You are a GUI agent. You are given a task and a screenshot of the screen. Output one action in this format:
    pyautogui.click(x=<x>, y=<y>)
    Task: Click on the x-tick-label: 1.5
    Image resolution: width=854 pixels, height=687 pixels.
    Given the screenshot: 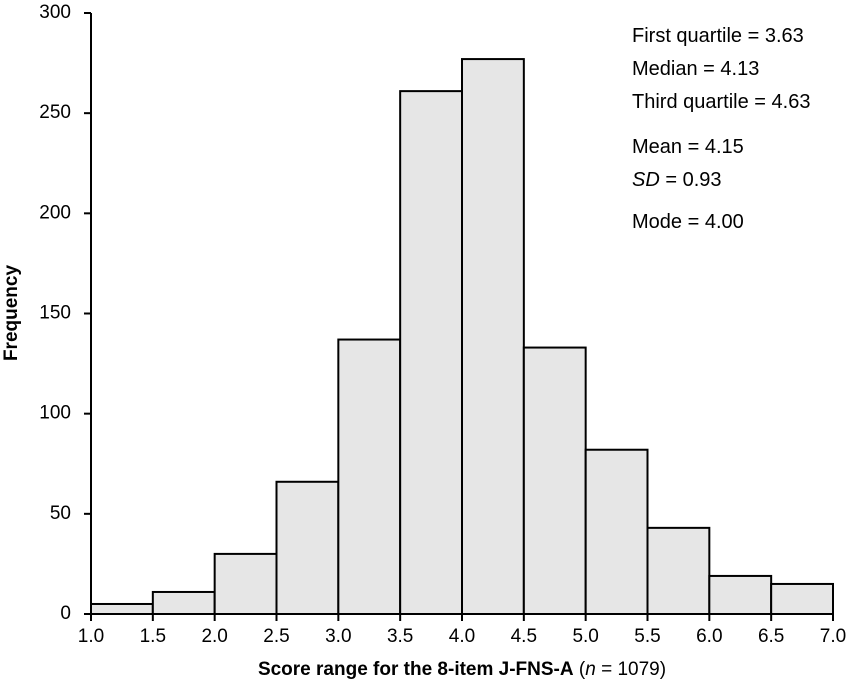 What is the action you would take?
    pyautogui.click(x=153, y=636)
    